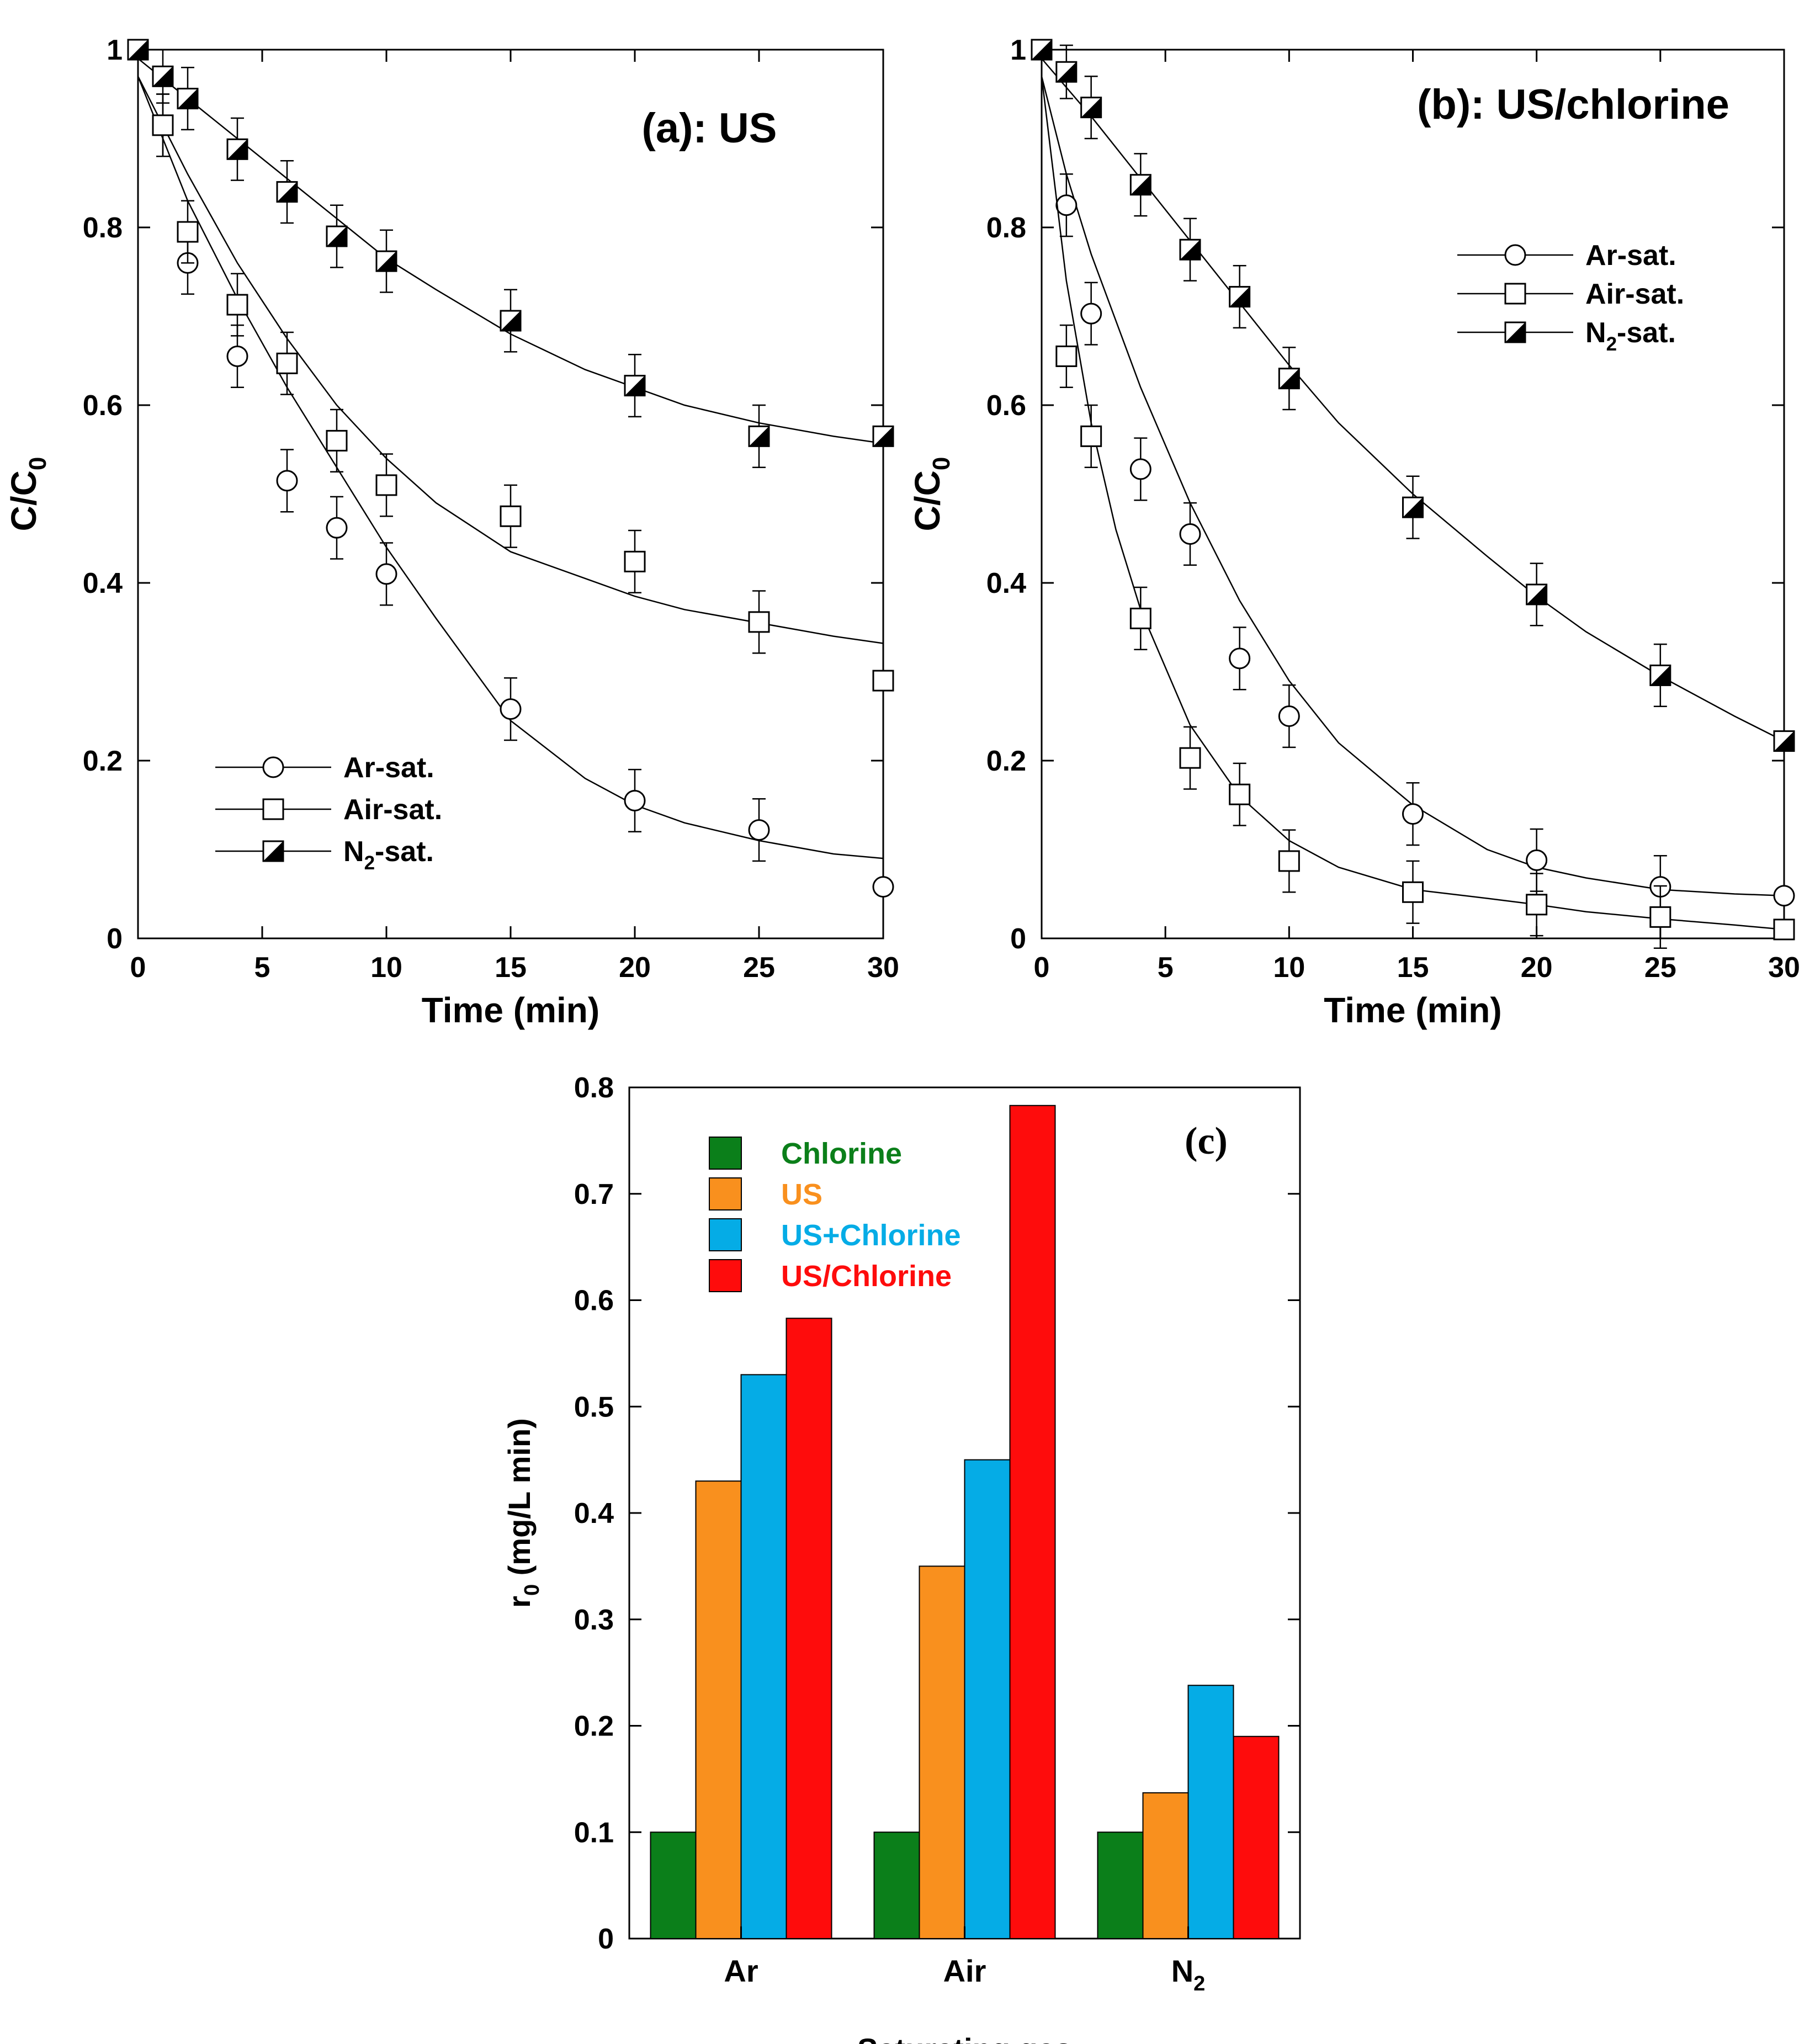 Image resolution: width=1815 pixels, height=2044 pixels. Describe the element at coordinates (103, 761) in the screenshot. I see `y-tick-label: 0.2` at that location.